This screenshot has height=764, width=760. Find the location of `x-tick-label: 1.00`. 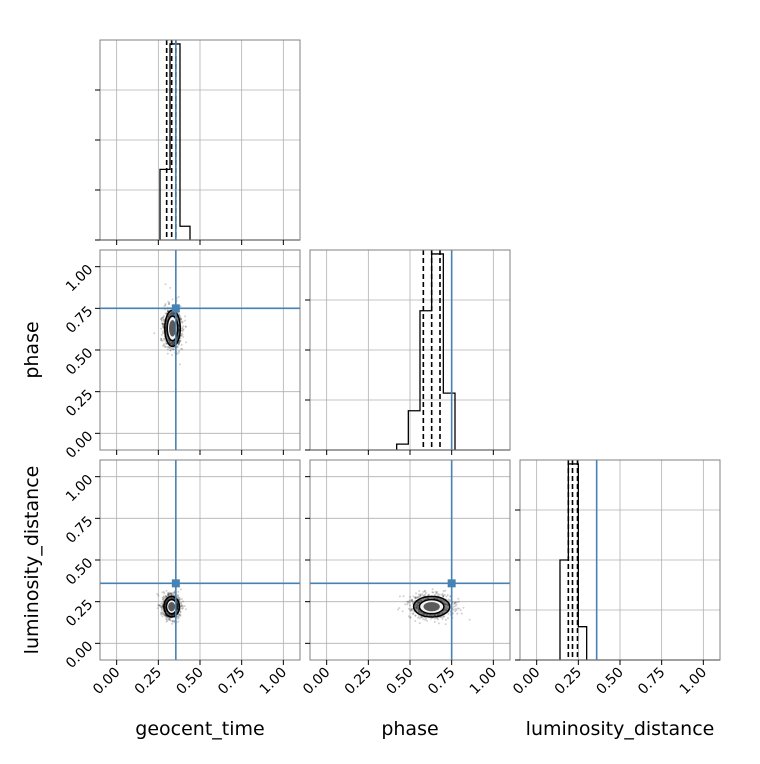

x-tick-label: 1.00 is located at coordinates (273, 681).